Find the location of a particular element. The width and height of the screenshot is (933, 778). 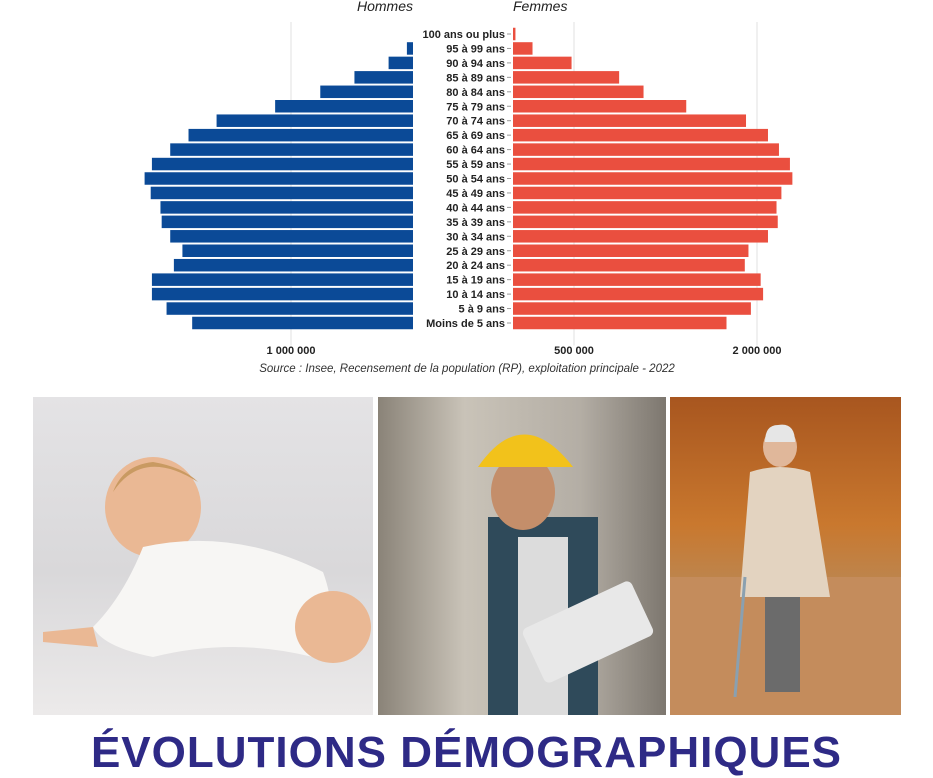

category-label: 55 à 59 ans is located at coordinates (475, 165).